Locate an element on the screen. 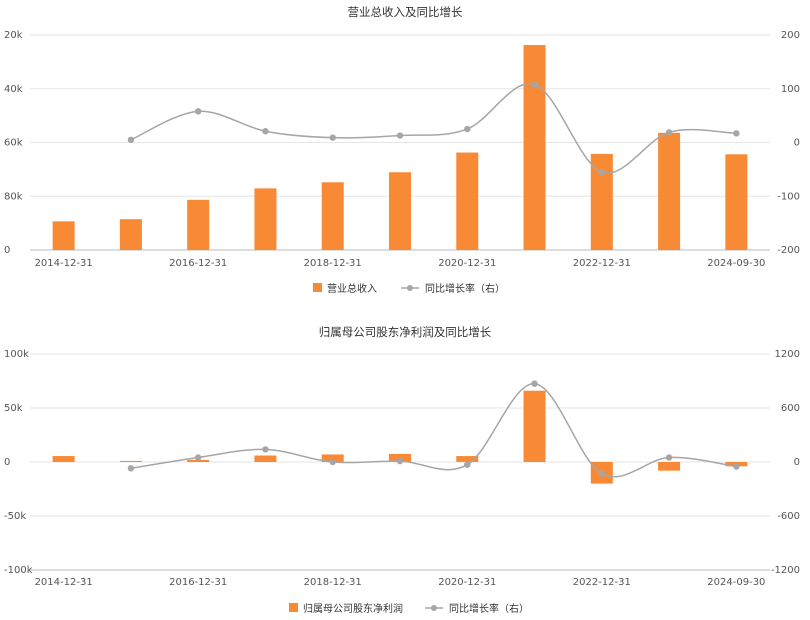 The height and width of the screenshot is (620, 810). chart-title: 归属母公司股东净利润及同比增长 is located at coordinates (405, 332).